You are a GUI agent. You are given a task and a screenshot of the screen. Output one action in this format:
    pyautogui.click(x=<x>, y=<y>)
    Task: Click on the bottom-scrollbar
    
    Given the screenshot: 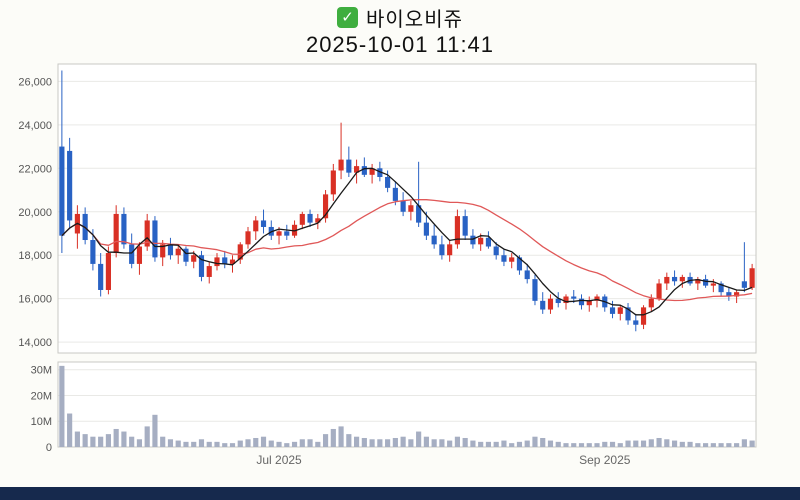 What is the action you would take?
    pyautogui.click(x=400, y=493)
    